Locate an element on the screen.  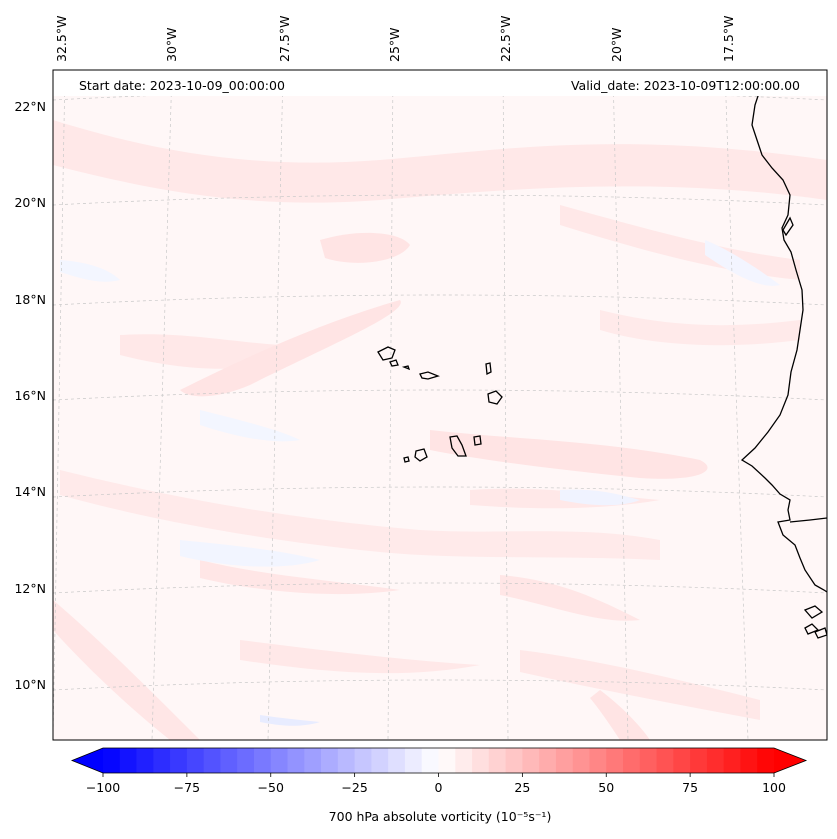
valid-date-label: Valid_date: 2023-10-09T12:00:00.00 is located at coordinates (685, 85).